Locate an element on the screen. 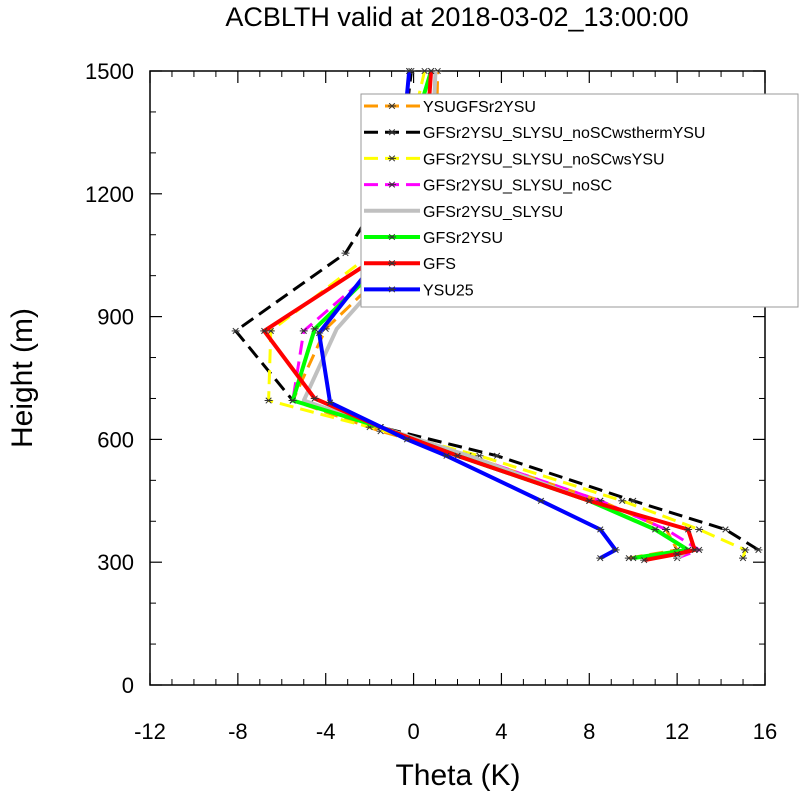 This screenshot has width=800, height=797. legend-label: YSUGFSr2YSU is located at coordinates (479, 107).